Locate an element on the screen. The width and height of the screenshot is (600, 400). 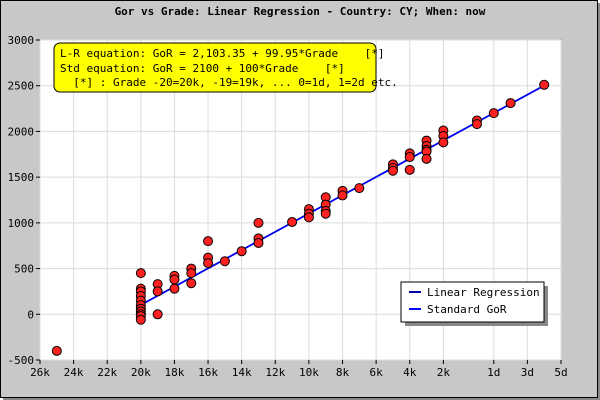
equation-std: Std equation: GoR = 2100 + 100*Grade [*] is located at coordinates (202, 68).